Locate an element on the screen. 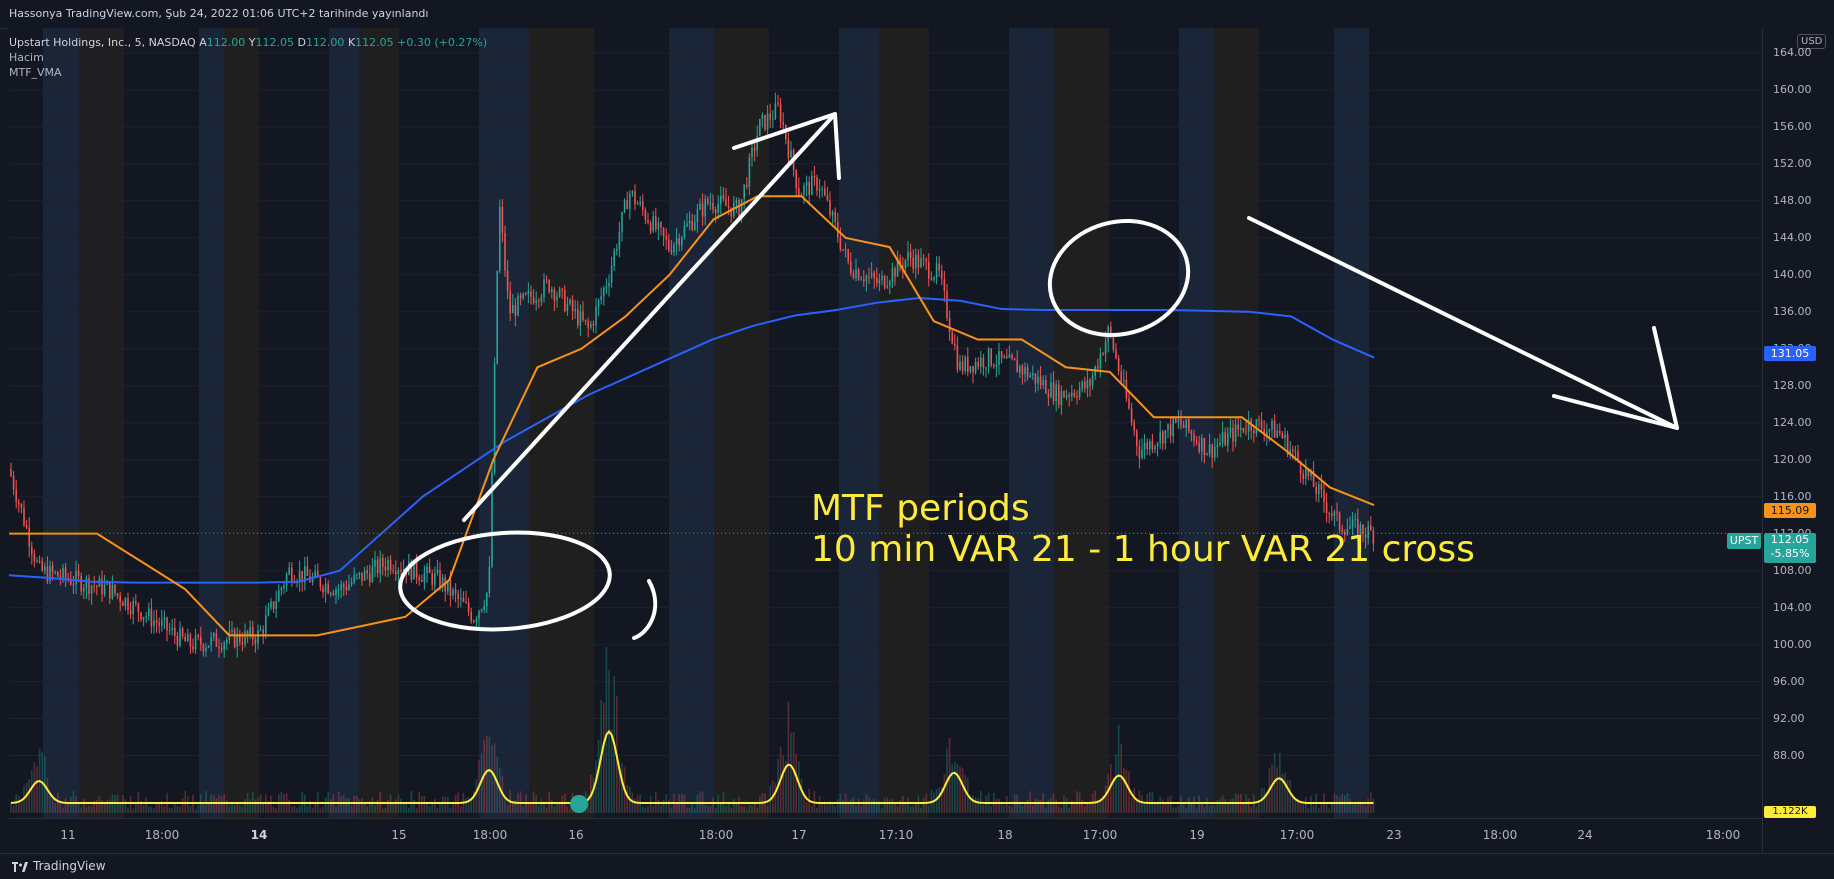 The image size is (1834, 879). price-axis is located at coordinates (1798, 440).